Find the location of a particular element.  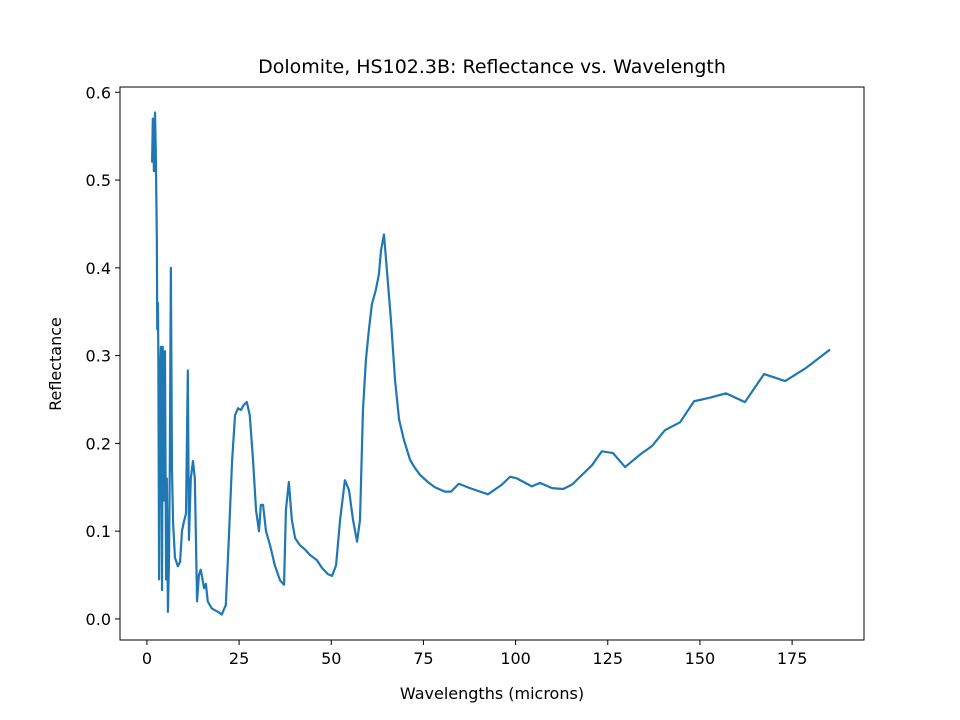

y-tick-label: 0.6 is located at coordinates (98, 92).